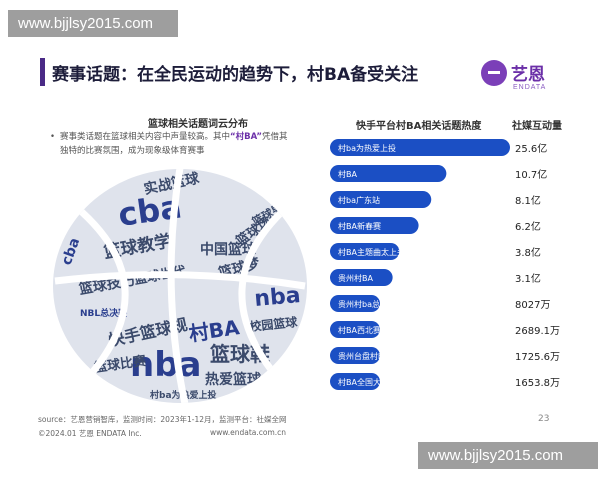  Describe the element at coordinates (528, 278) in the screenshot. I see `bar-value-label: 3.1亿` at that location.